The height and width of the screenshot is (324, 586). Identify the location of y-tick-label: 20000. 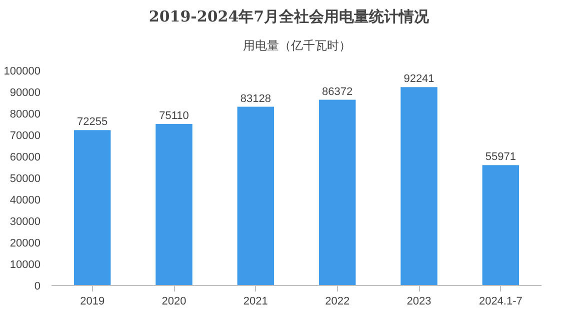
(25, 244).